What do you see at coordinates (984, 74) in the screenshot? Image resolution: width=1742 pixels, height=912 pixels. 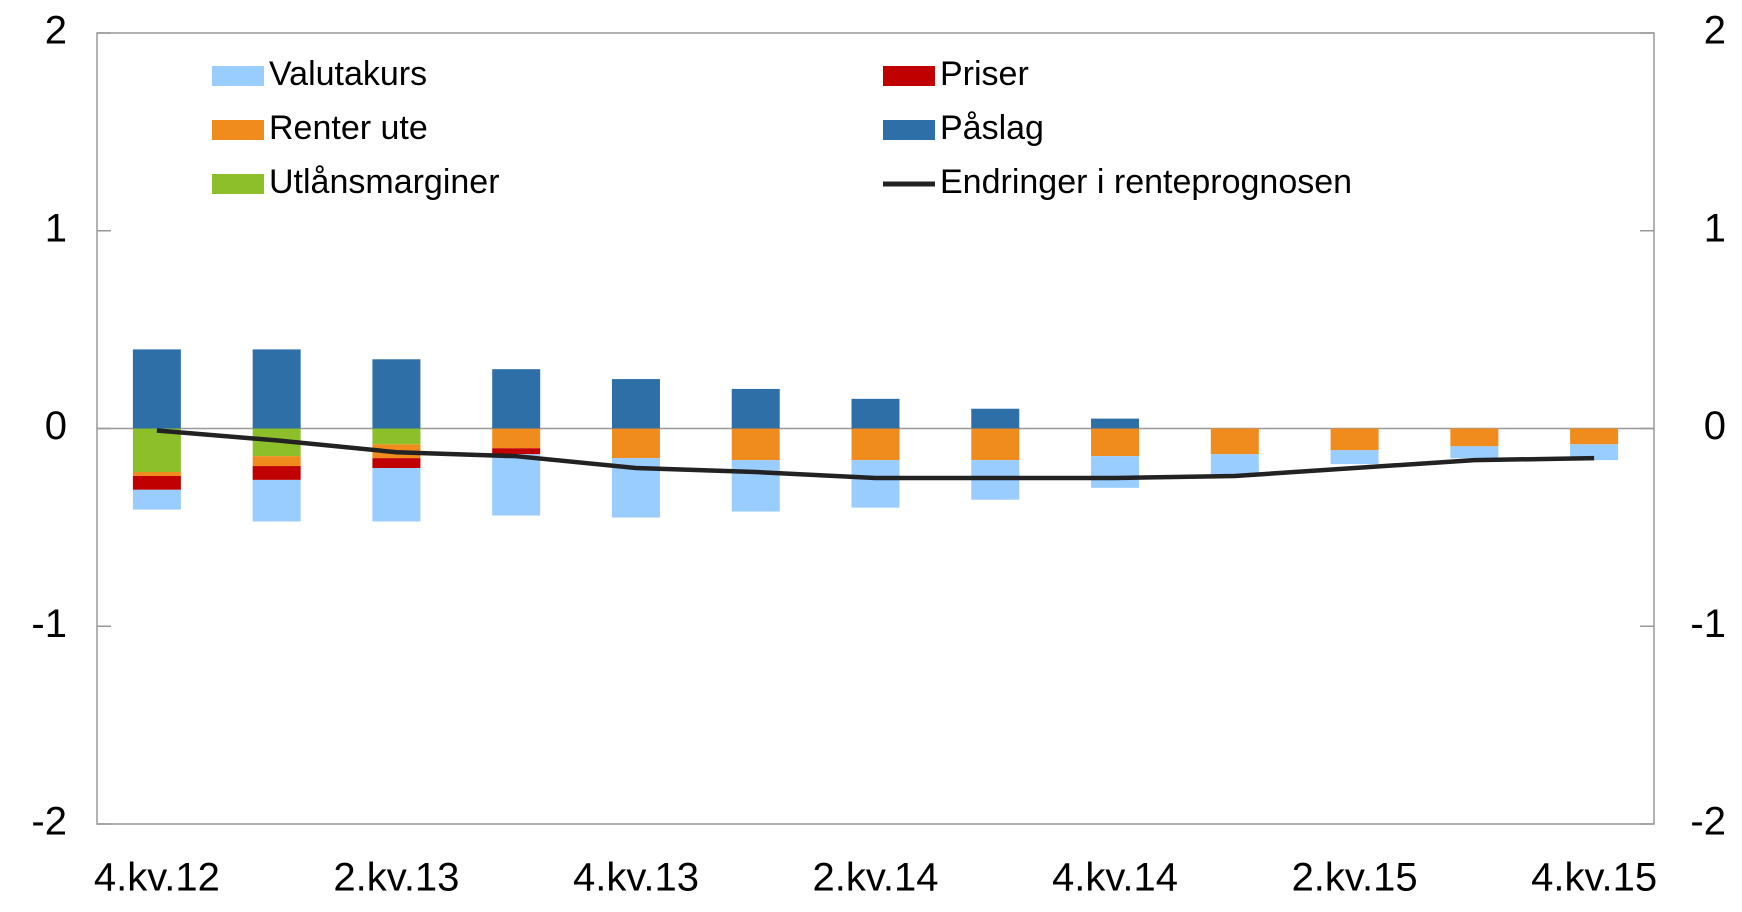 I see `legend-label: Priser` at bounding box center [984, 74].